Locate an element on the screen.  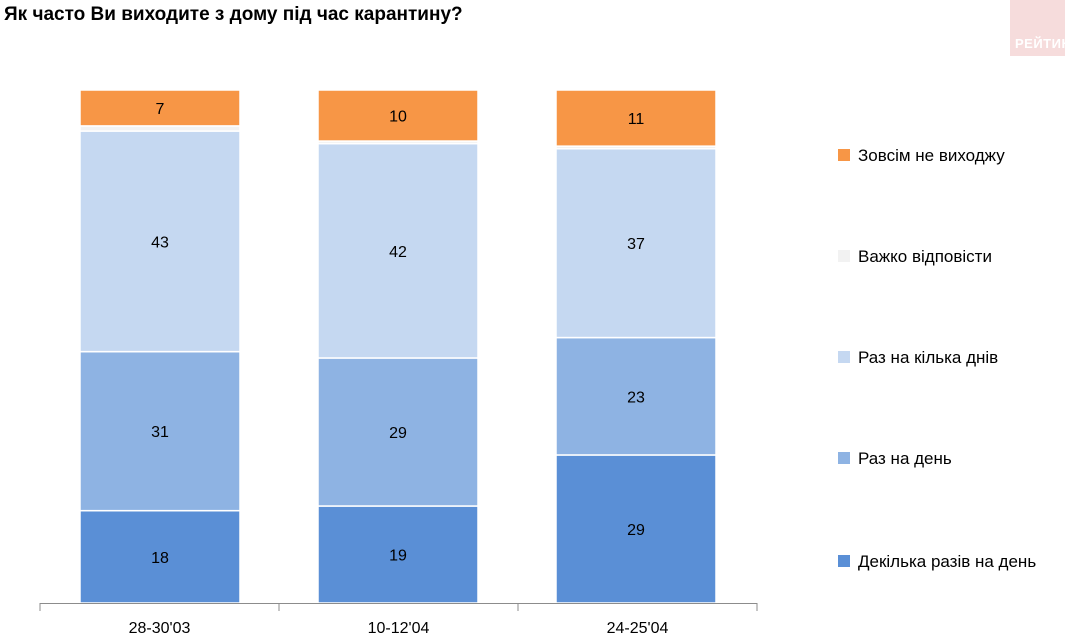
data-label: 19 is located at coordinates (398, 556).